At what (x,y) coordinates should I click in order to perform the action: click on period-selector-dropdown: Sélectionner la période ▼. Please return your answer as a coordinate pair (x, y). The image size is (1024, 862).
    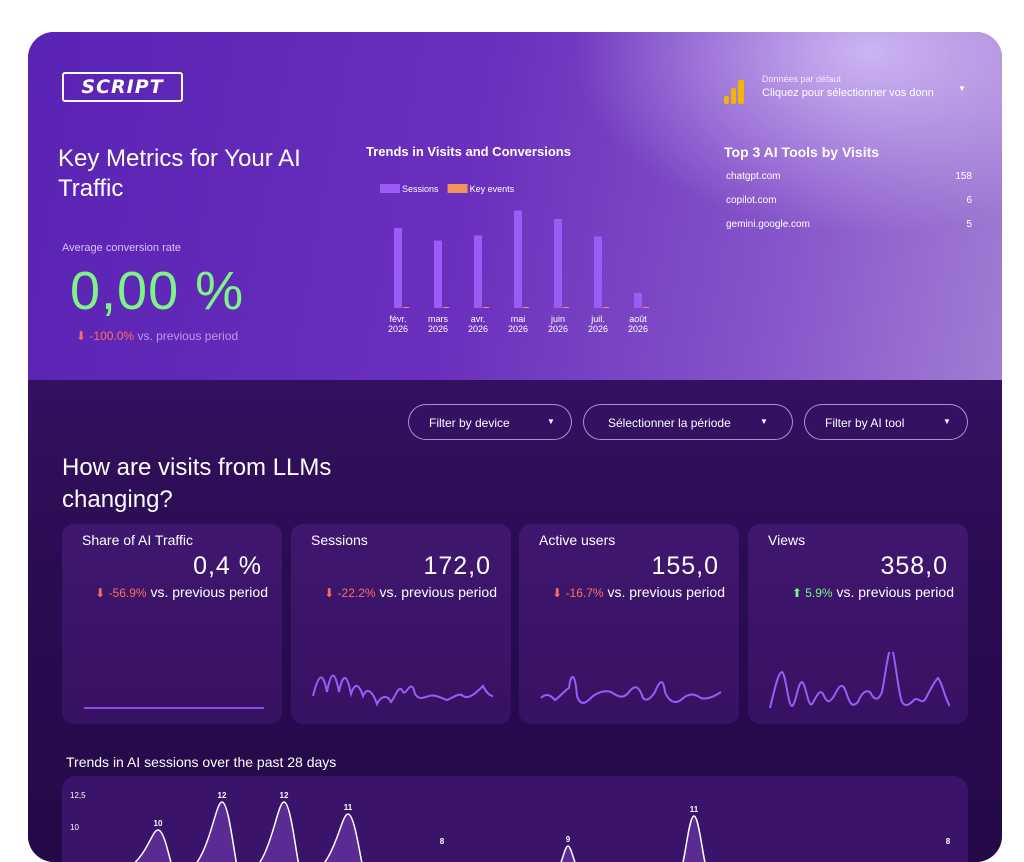
    Looking at the image, I should click on (688, 422).